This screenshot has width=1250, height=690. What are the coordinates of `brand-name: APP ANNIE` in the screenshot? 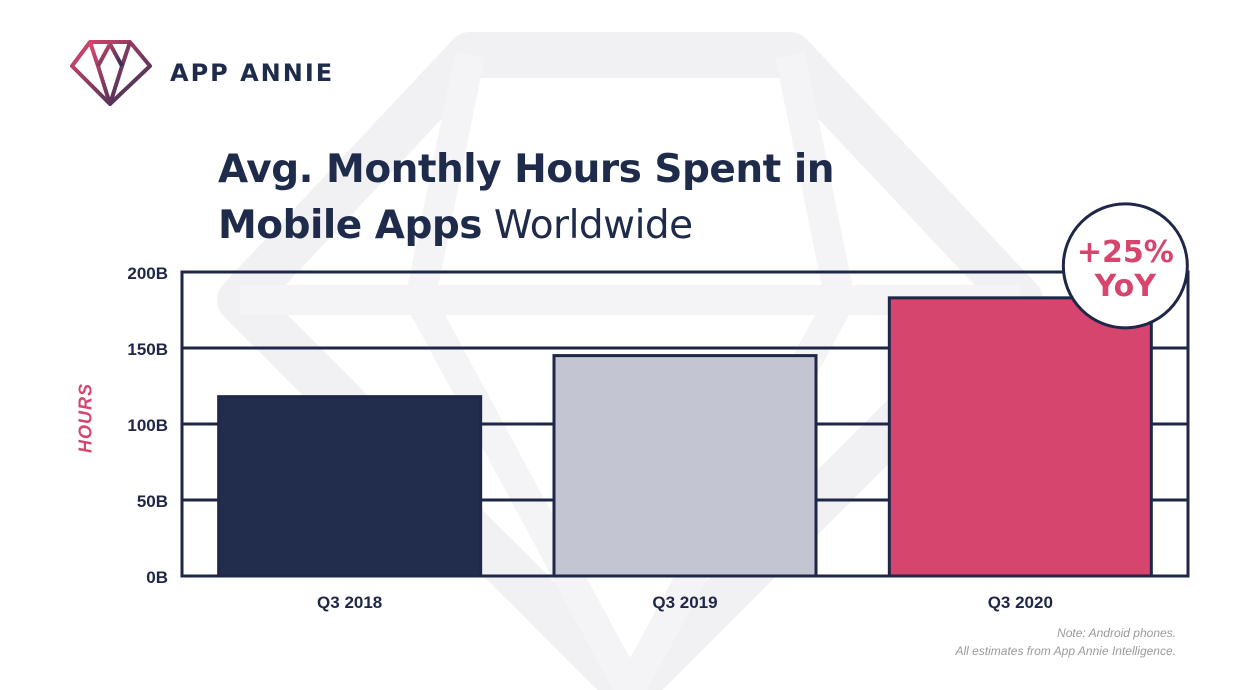 It's located at (252, 73).